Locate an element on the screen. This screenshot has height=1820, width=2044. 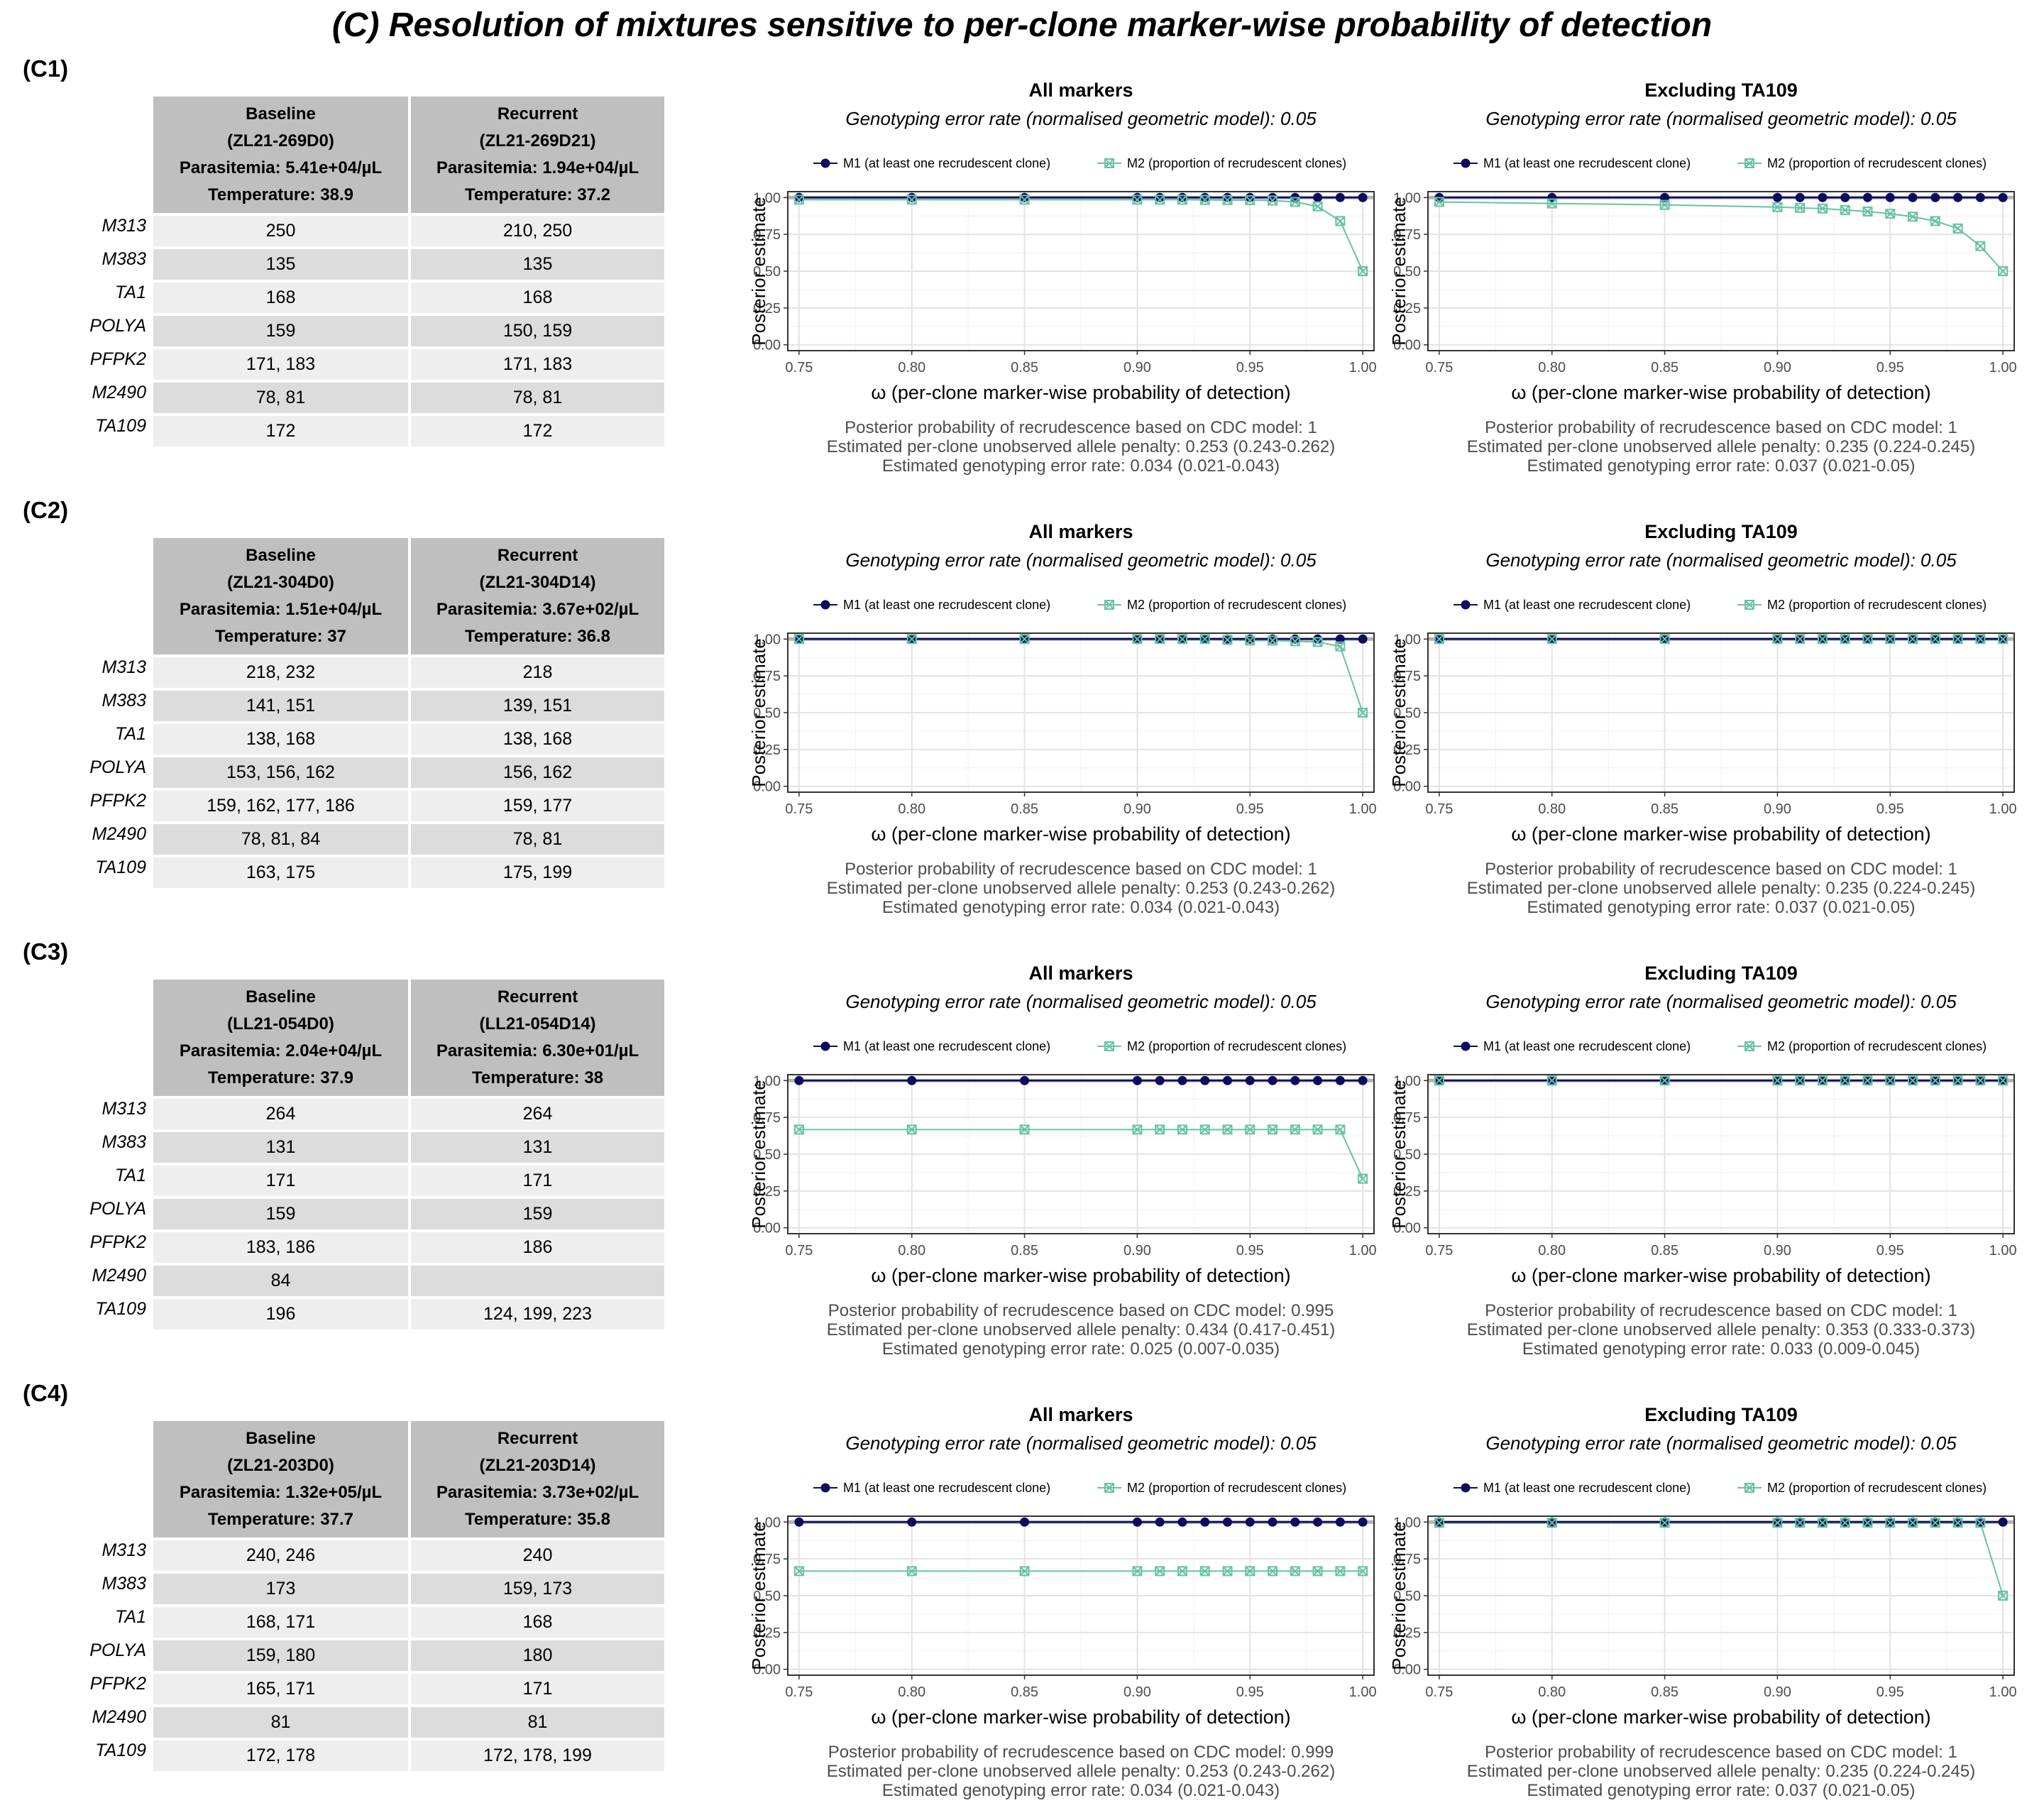
recurrent-cell: 81 is located at coordinates (538, 1722).